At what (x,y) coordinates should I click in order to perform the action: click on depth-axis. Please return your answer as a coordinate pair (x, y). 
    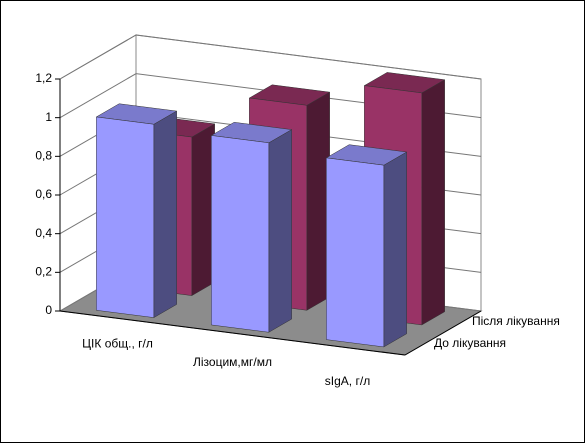
    Looking at the image, I should click on (443, 333).